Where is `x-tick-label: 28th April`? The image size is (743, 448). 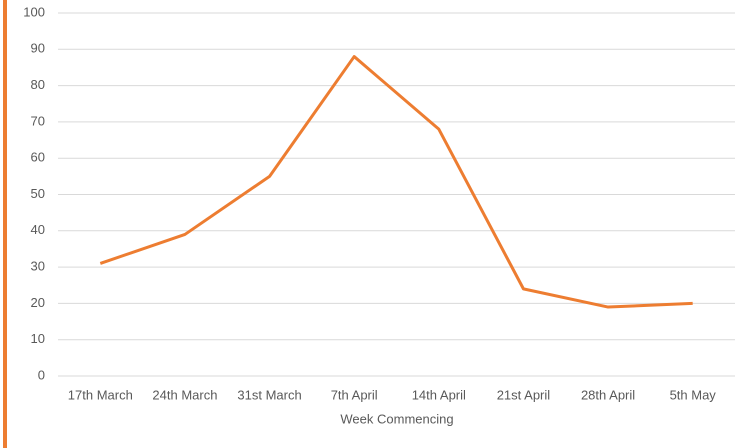
x-tick-label: 28th April is located at coordinates (608, 394).